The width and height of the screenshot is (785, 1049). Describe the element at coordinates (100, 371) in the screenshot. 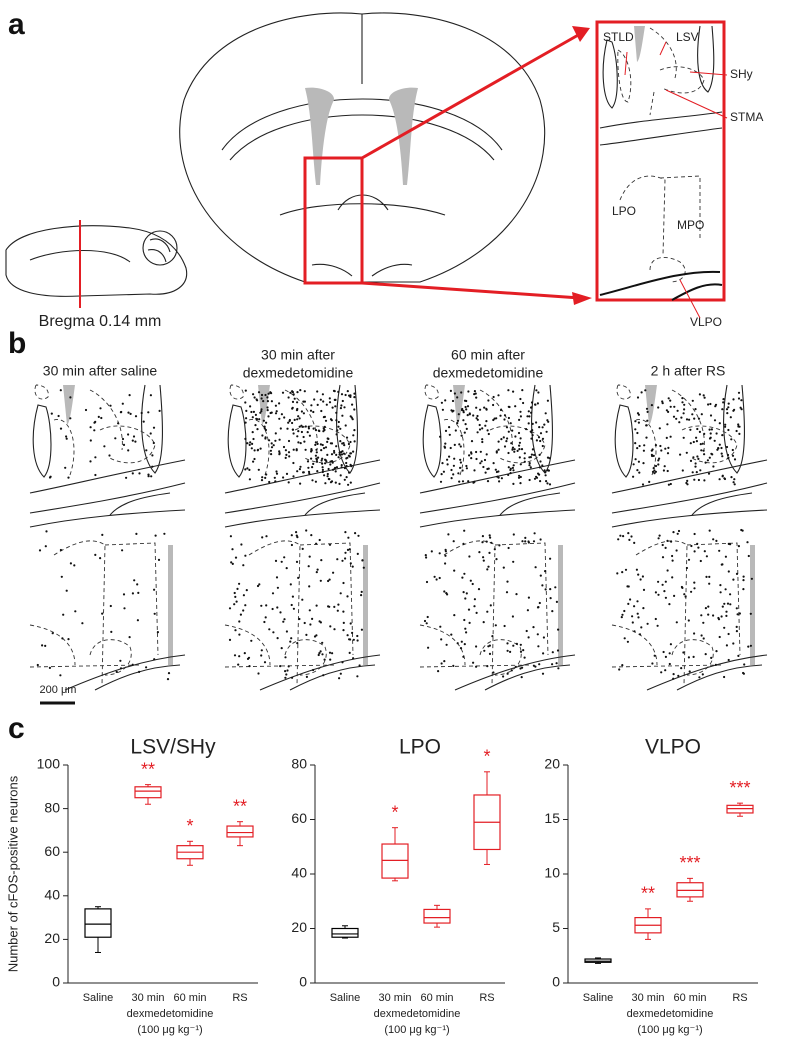

I see `condition-title: 30 min after saline` at that location.